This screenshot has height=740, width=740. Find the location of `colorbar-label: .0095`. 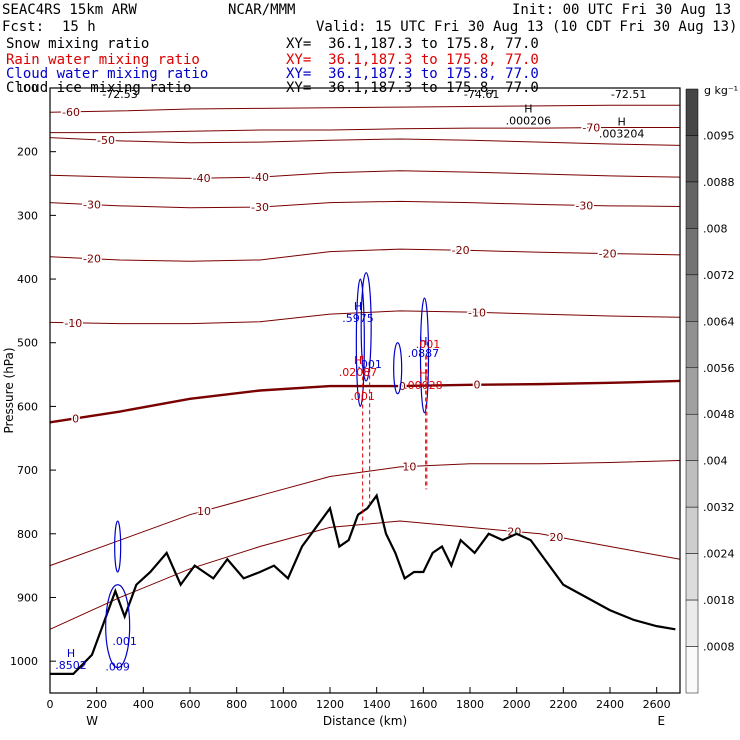

colorbar-label: .0095 is located at coordinates (719, 135).